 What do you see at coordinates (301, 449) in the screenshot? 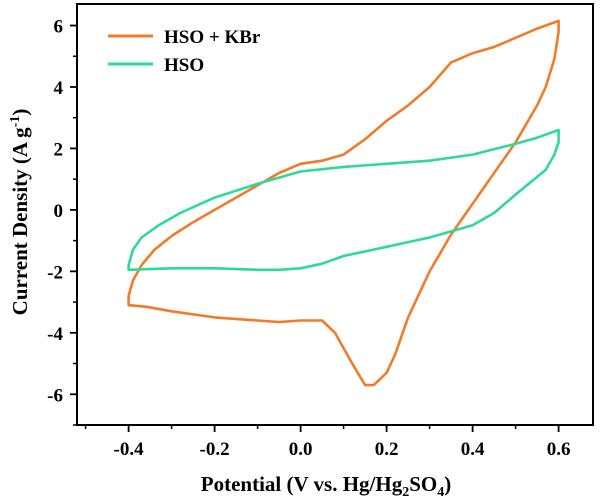
I see `x-tick-label: 0.0` at bounding box center [301, 449].